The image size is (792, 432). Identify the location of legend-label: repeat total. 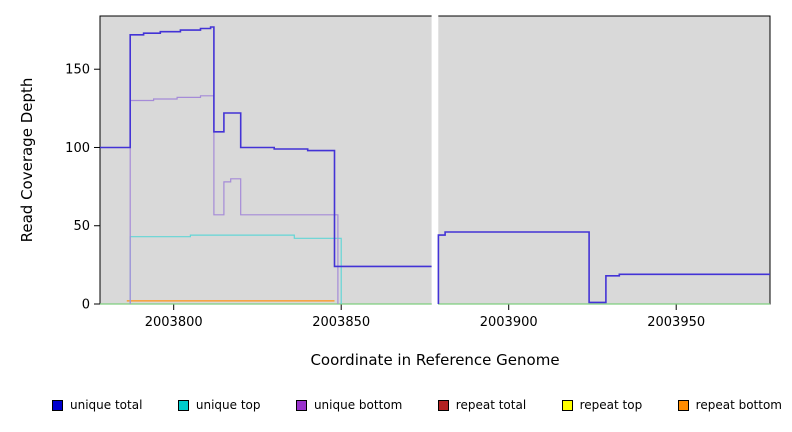
(491, 405).